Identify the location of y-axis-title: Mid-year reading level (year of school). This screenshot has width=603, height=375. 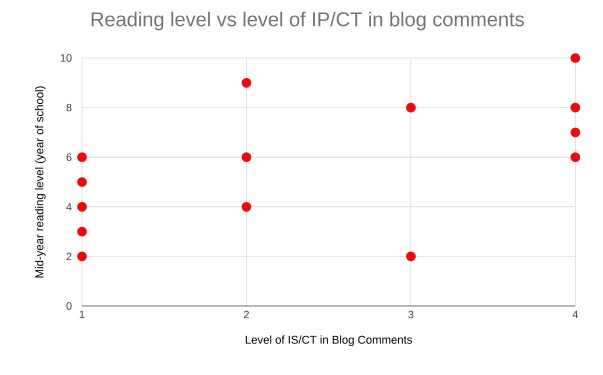
(40, 182).